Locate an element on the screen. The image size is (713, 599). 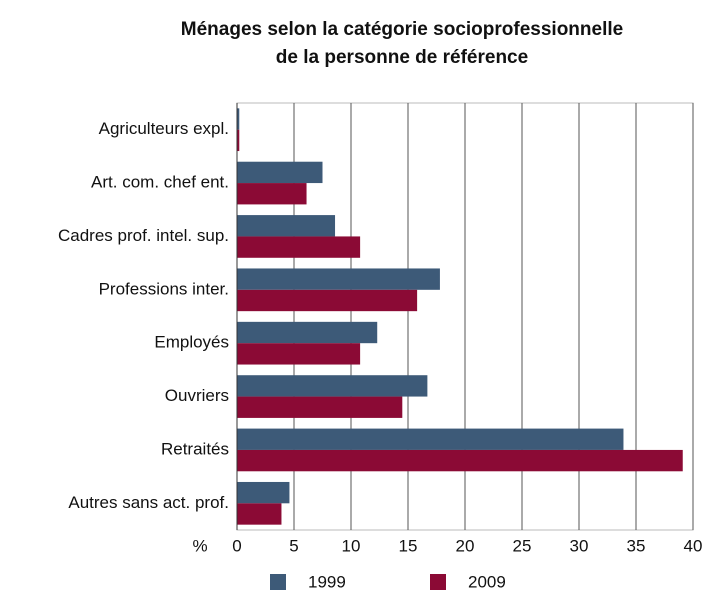
x-tick-label: 0 is located at coordinates (236, 545).